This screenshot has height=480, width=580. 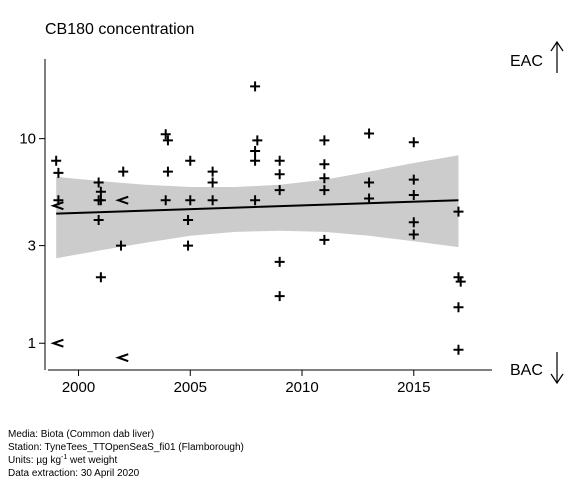 I want to click on y-ticks: 1 3 10, so click(x=32, y=241).